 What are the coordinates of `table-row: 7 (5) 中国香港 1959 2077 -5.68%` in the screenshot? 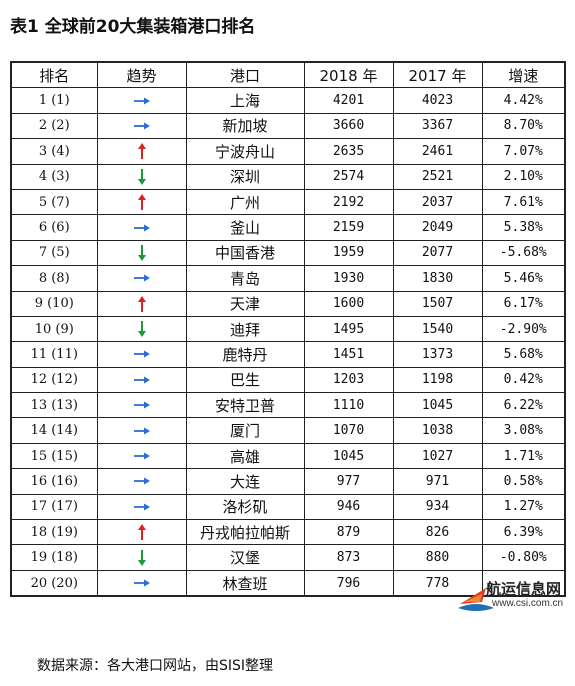 It's located at (288, 253).